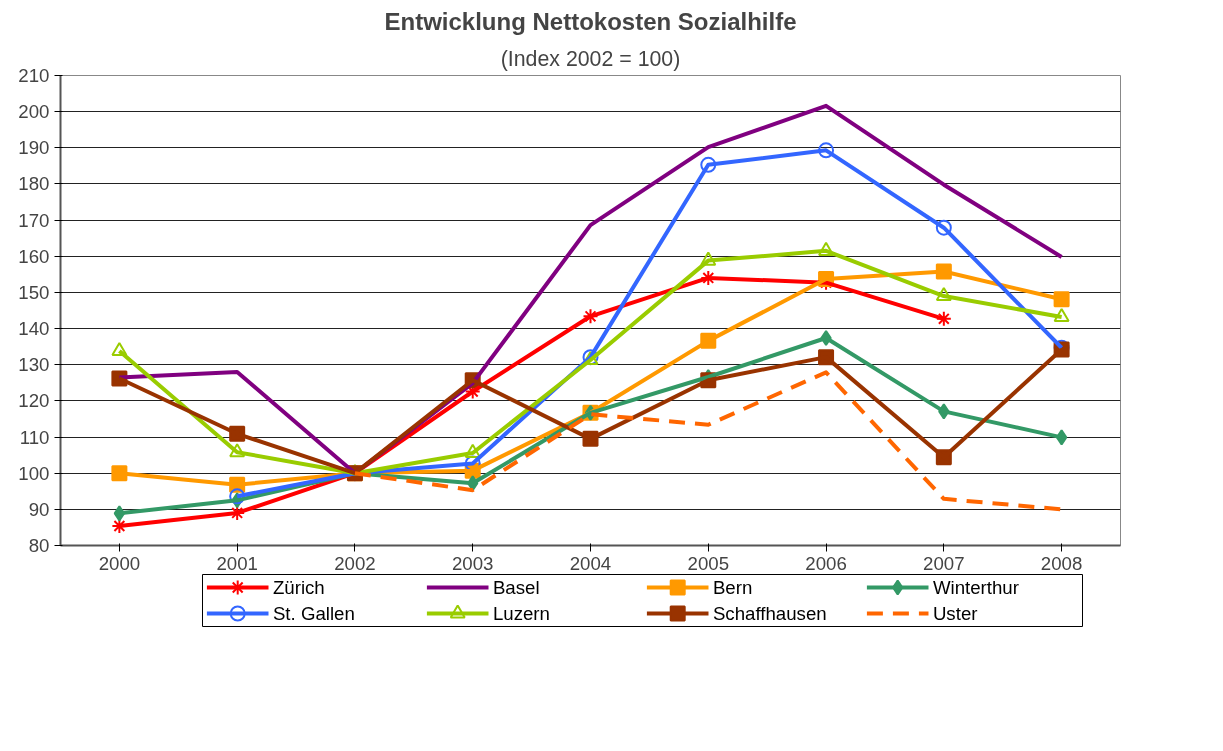  What do you see at coordinates (119, 563) in the screenshot?
I see `x-tick-label: 2000` at bounding box center [119, 563].